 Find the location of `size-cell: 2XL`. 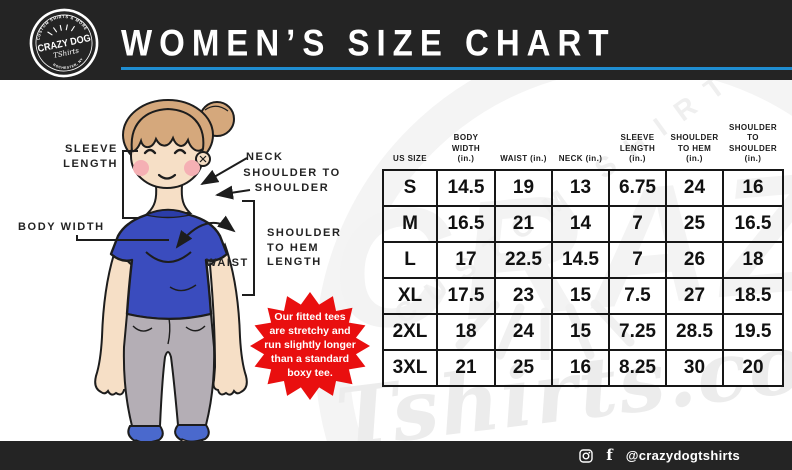

size-cell: 2XL is located at coordinates (410, 331).